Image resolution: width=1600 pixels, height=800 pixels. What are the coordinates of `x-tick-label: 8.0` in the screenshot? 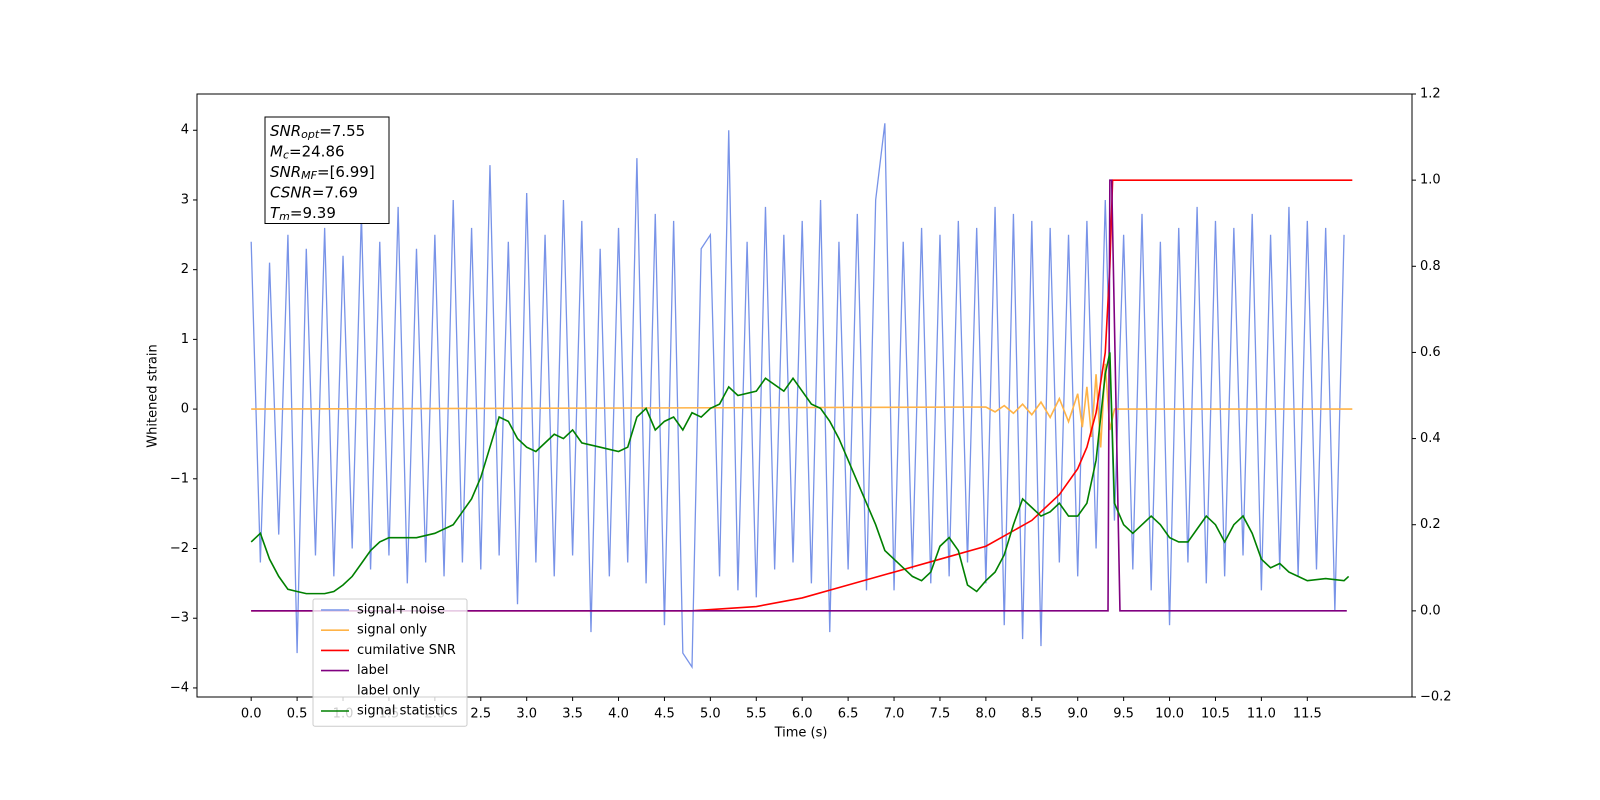 It's located at (986, 714).